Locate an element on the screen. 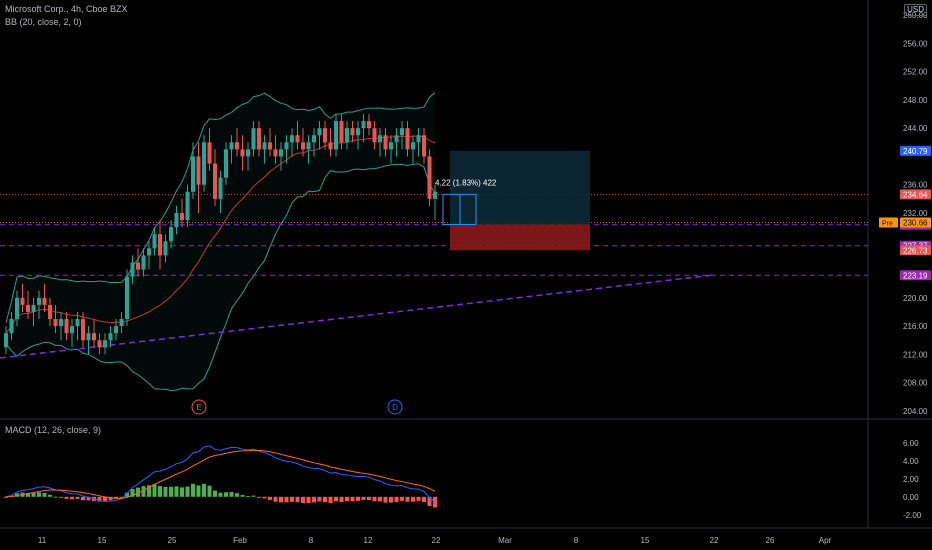 This screenshot has width=932, height=550. price-badge-label: 234.64 is located at coordinates (915, 194).